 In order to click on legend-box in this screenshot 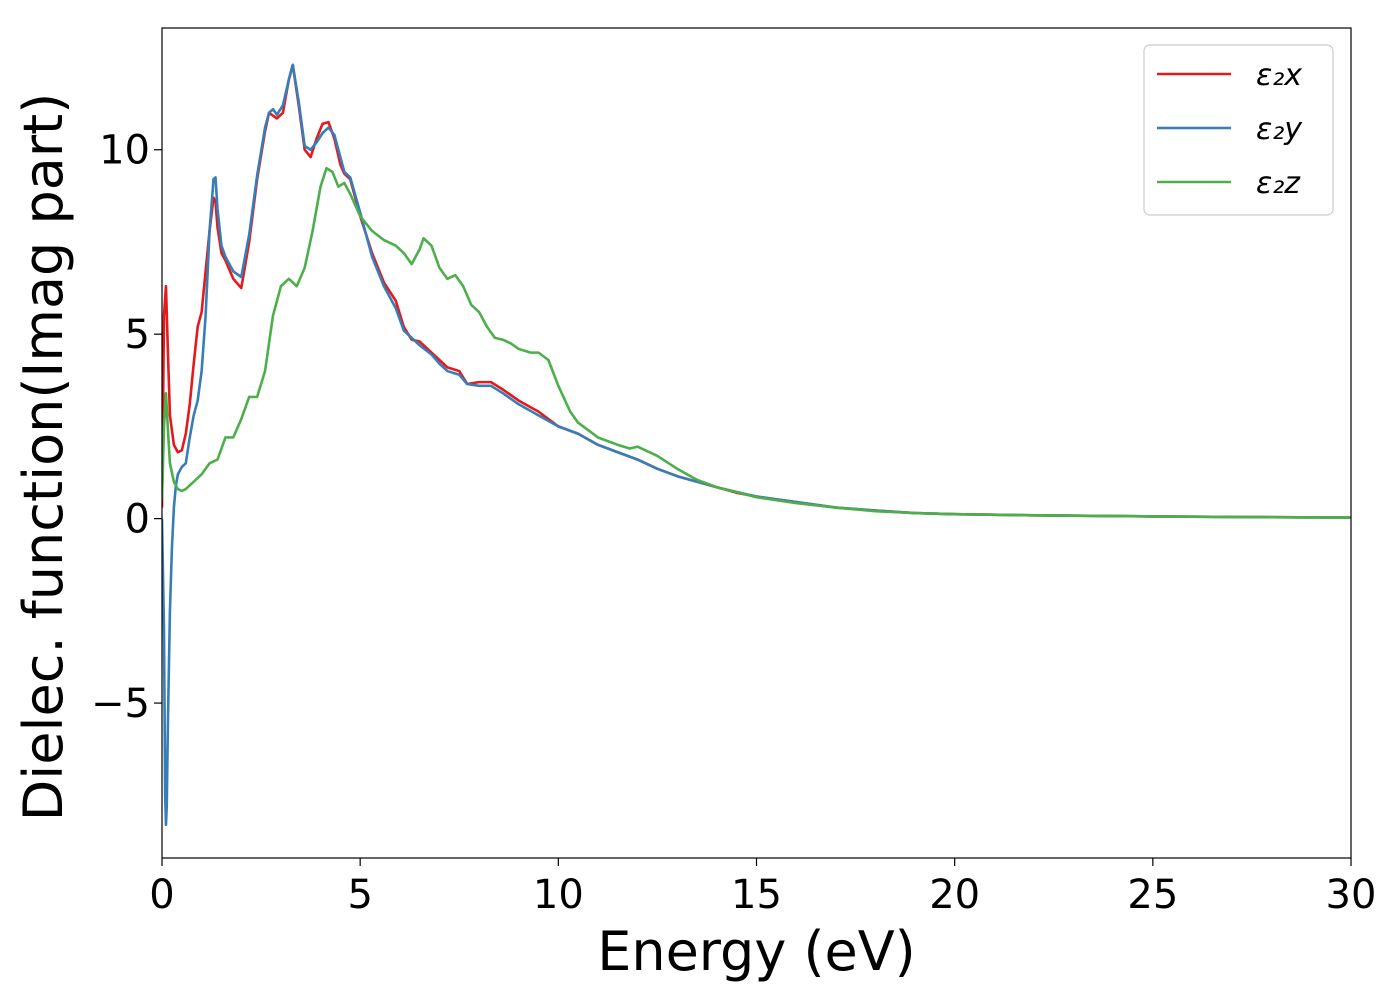, I will do `click(1238, 130)`.